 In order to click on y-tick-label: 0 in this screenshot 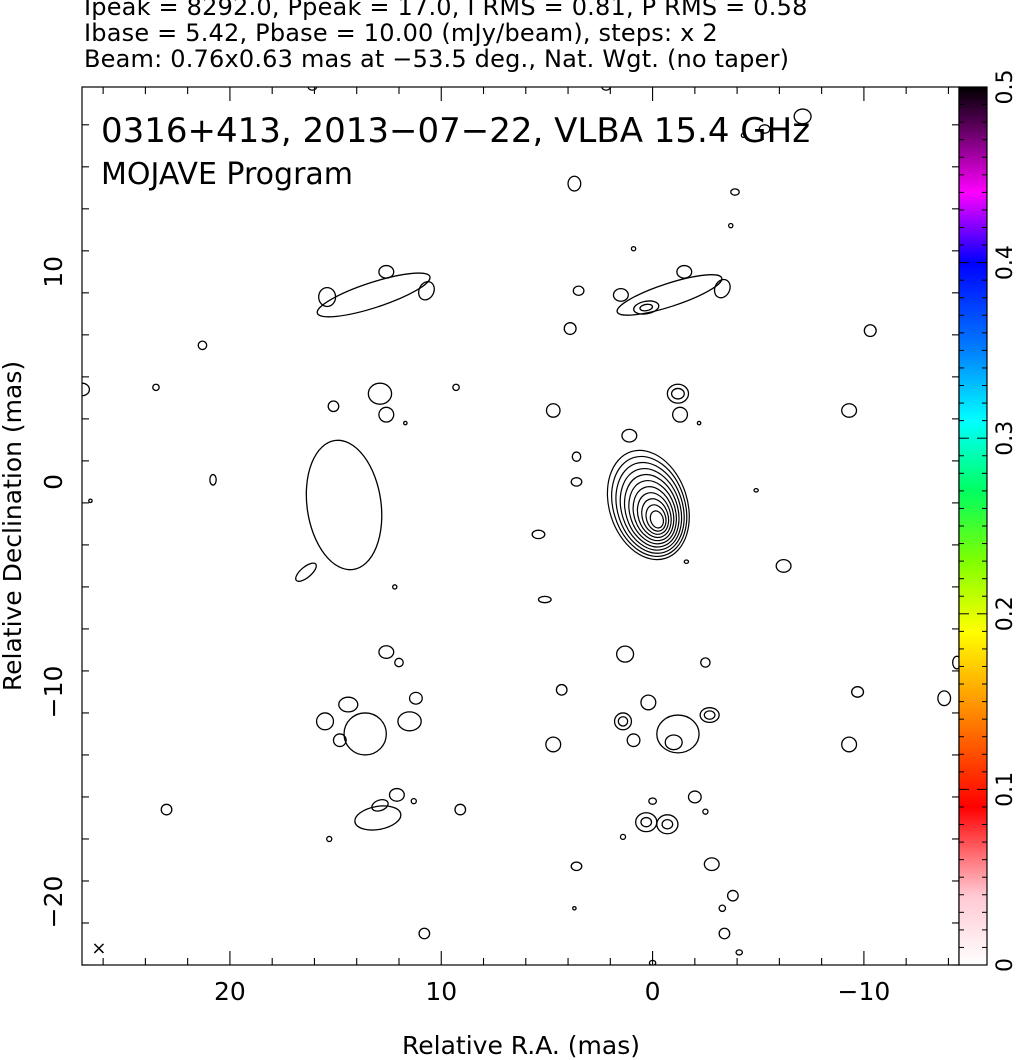, I will do `click(53, 482)`.